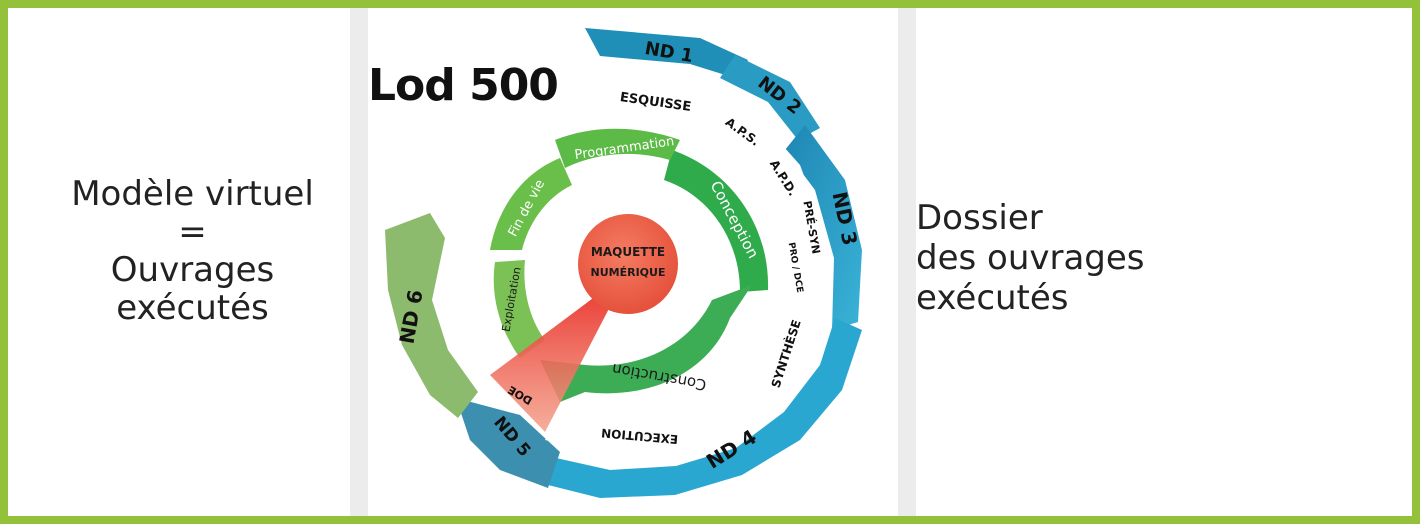 The height and width of the screenshot is (524, 1420). What do you see at coordinates (192, 270) in the screenshot?
I see `left-caption-line3: Ouvrages` at bounding box center [192, 270].